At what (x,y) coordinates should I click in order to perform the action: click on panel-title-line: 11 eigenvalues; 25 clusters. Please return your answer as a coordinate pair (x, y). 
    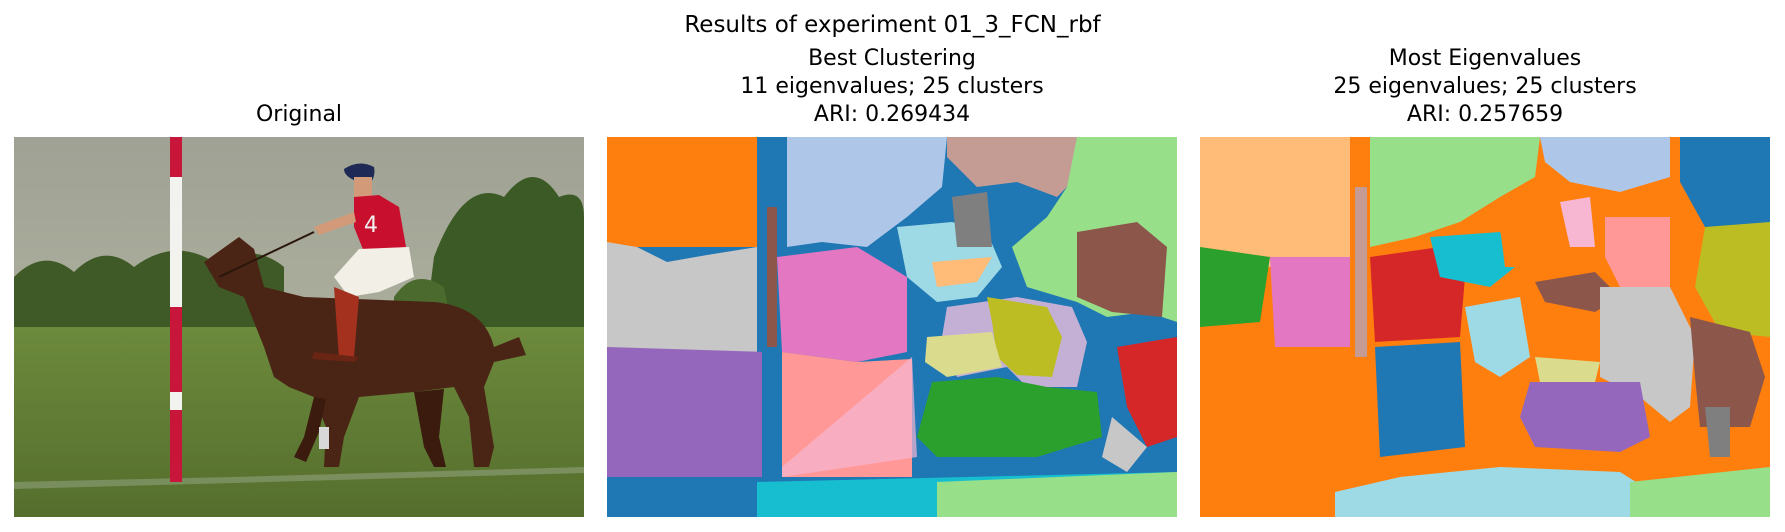
    Looking at the image, I should click on (892, 86).